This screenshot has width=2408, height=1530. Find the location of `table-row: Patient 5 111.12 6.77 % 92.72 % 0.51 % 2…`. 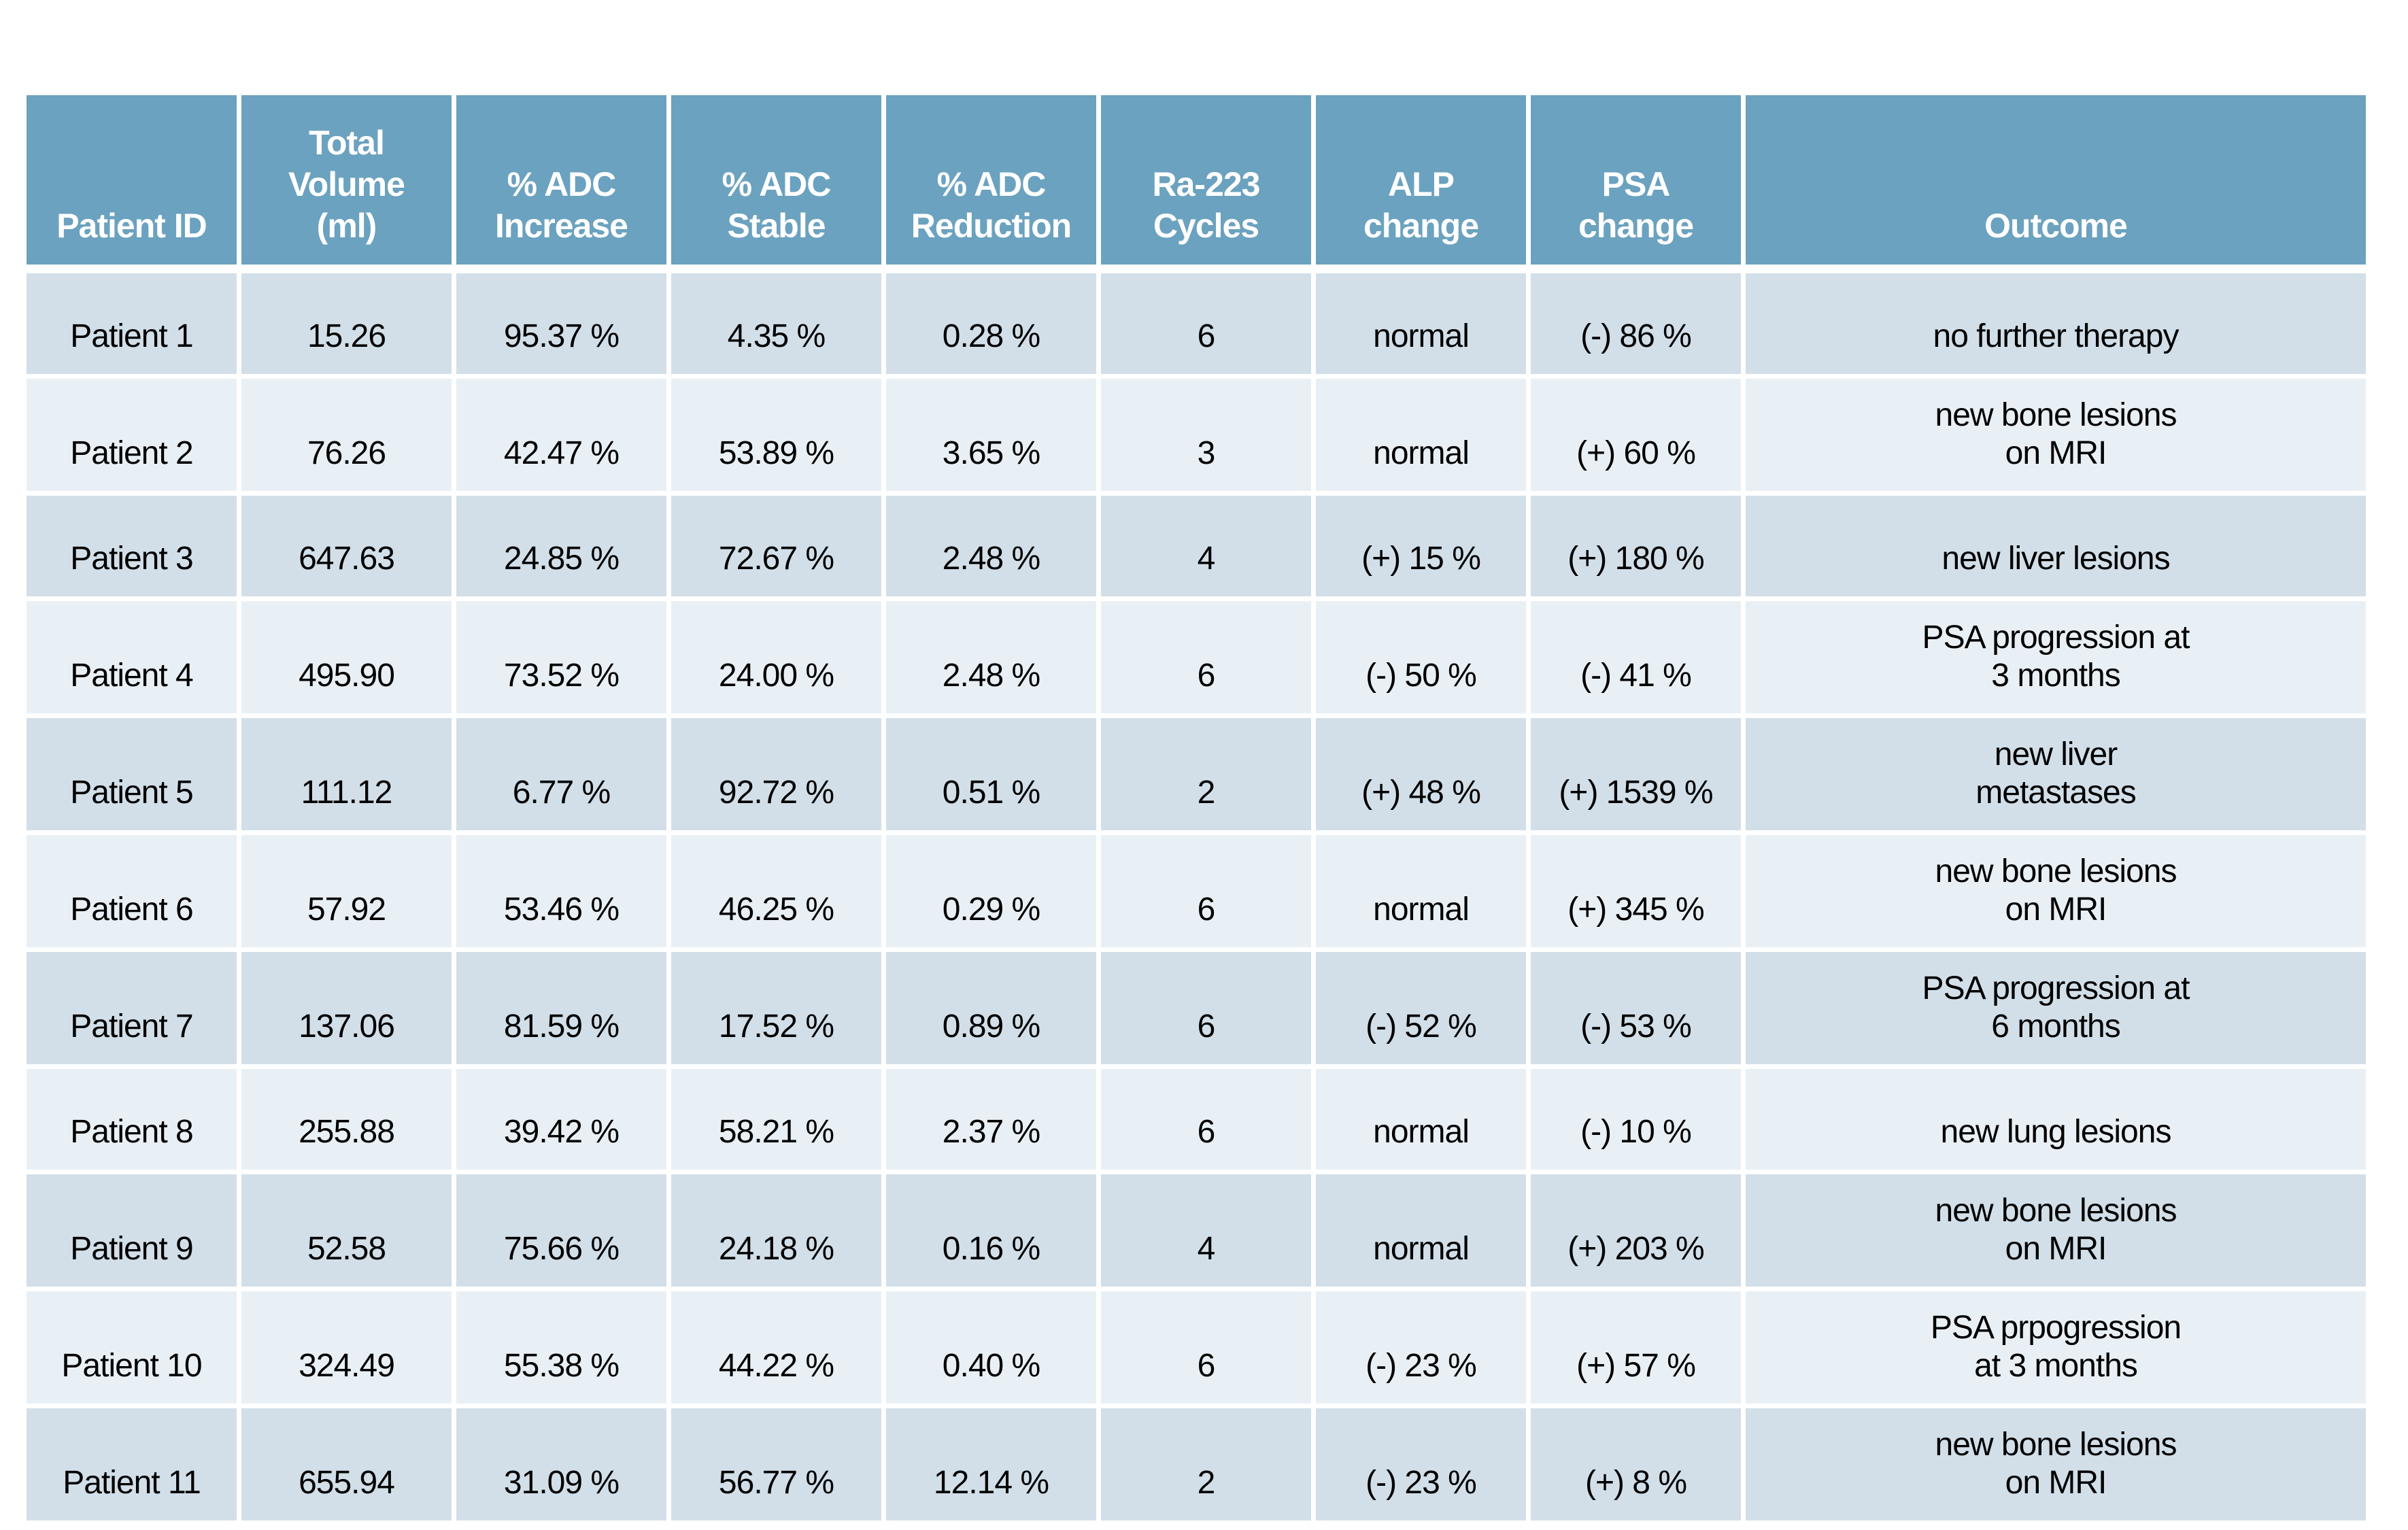

table-row: Patient 5 111.12 6.77 % 92.72 % 0.51 % 2… is located at coordinates (1197, 777).